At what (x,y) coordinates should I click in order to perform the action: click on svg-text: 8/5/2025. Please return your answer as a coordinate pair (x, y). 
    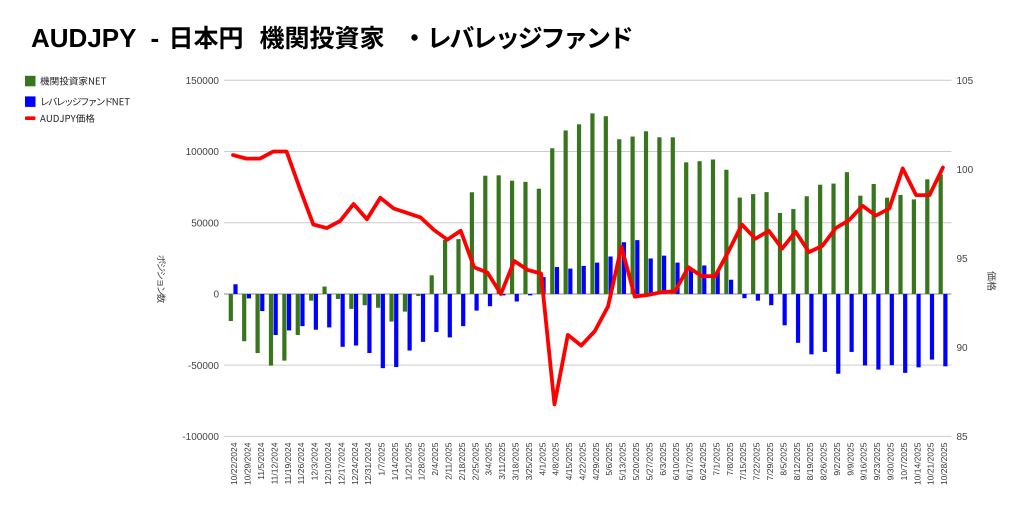
    Looking at the image, I should click on (783, 458).